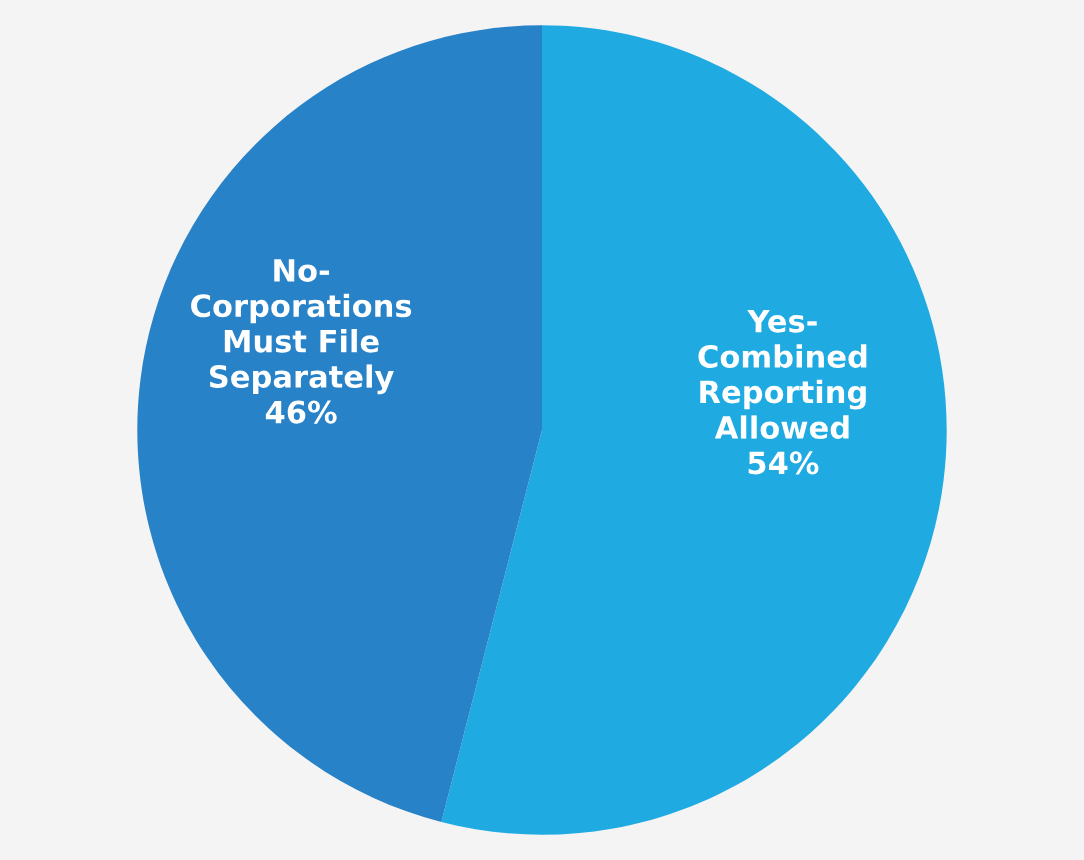 The width and height of the screenshot is (1084, 860). What do you see at coordinates (783, 463) in the screenshot?
I see `data-label: 54%` at bounding box center [783, 463].